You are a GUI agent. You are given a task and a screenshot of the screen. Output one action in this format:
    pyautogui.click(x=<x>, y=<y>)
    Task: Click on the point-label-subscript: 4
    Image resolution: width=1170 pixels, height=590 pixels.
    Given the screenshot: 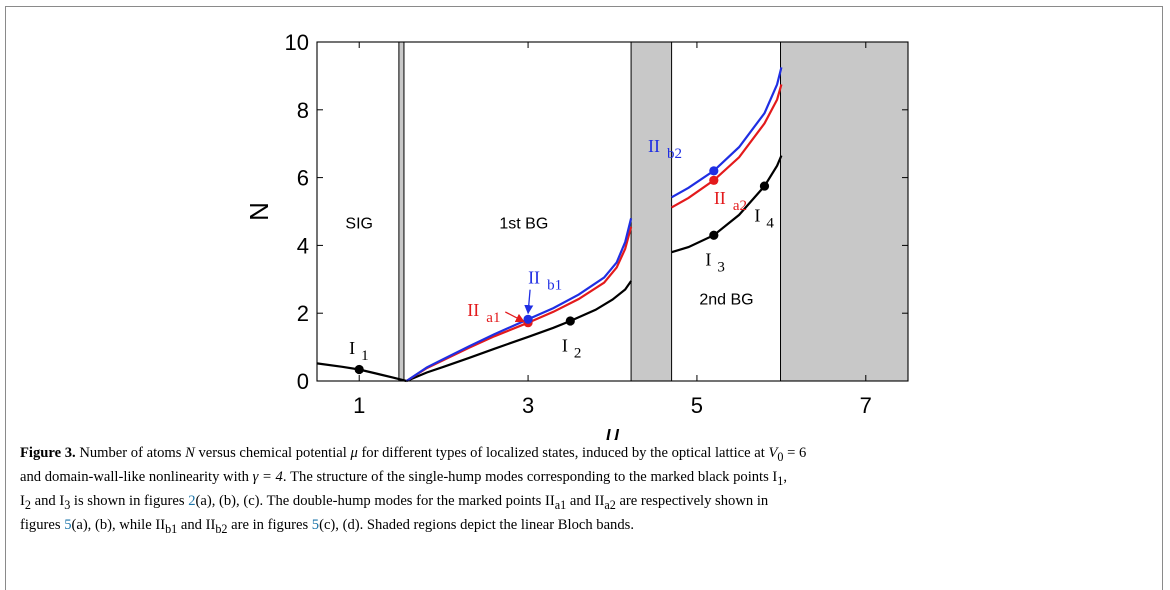 What is the action you would take?
    pyautogui.click(x=770, y=224)
    